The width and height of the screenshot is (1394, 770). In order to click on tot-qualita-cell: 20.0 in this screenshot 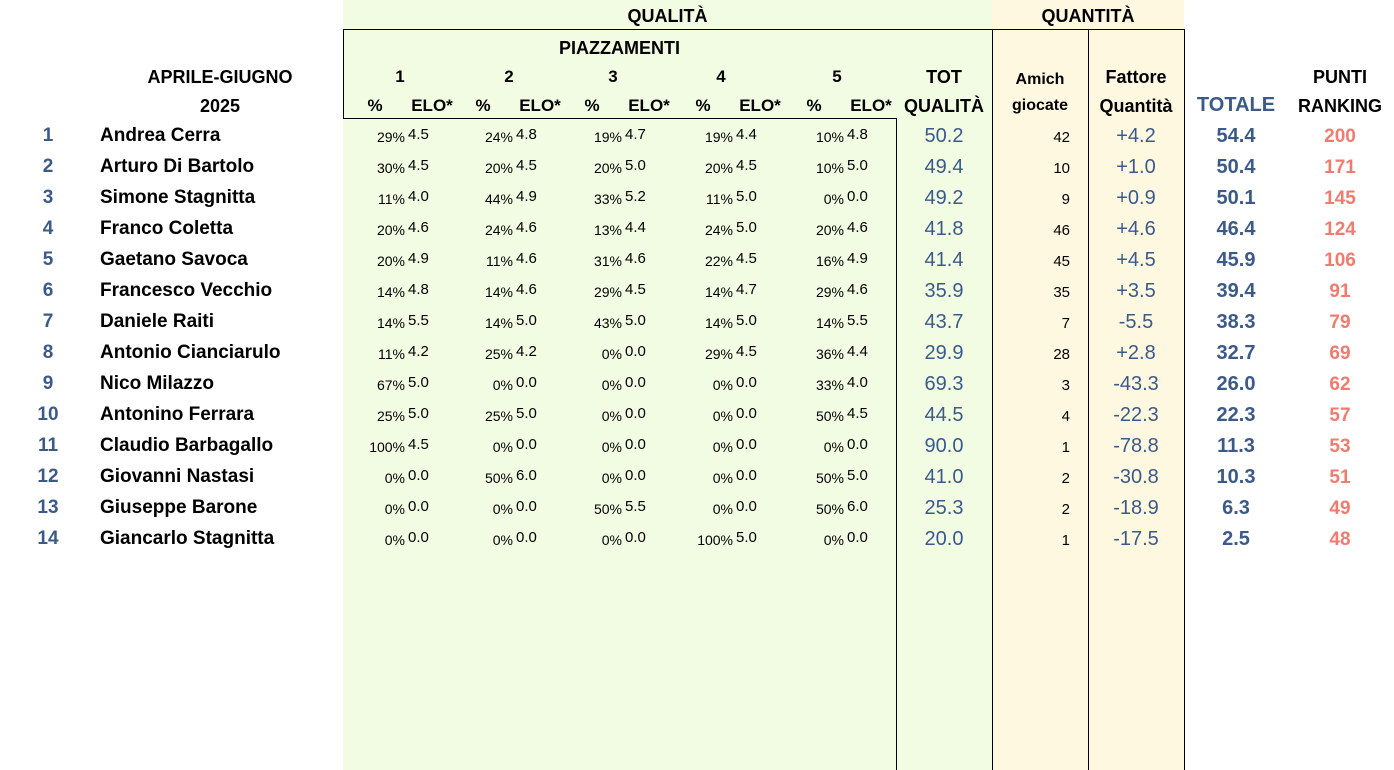, I will do `click(944, 539)`.